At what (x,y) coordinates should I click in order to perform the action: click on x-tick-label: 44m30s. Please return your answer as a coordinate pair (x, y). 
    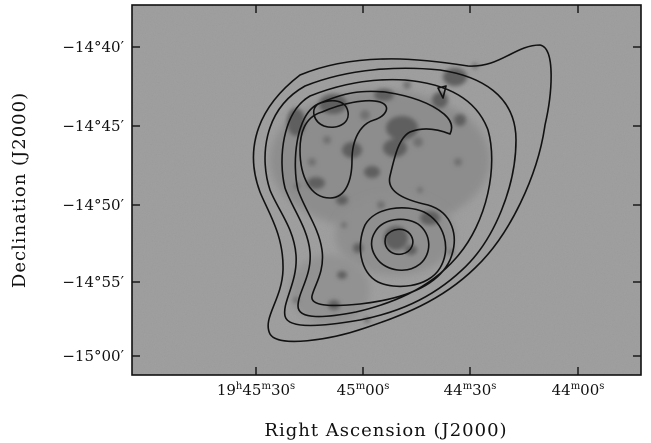
    Looking at the image, I should click on (470, 390).